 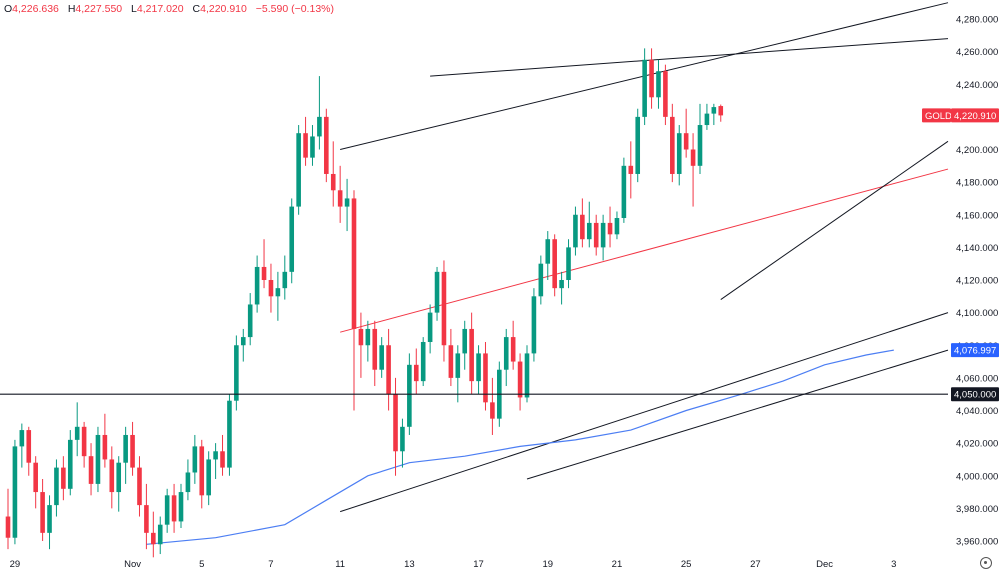 I want to click on close-label: C, so click(x=196, y=9).